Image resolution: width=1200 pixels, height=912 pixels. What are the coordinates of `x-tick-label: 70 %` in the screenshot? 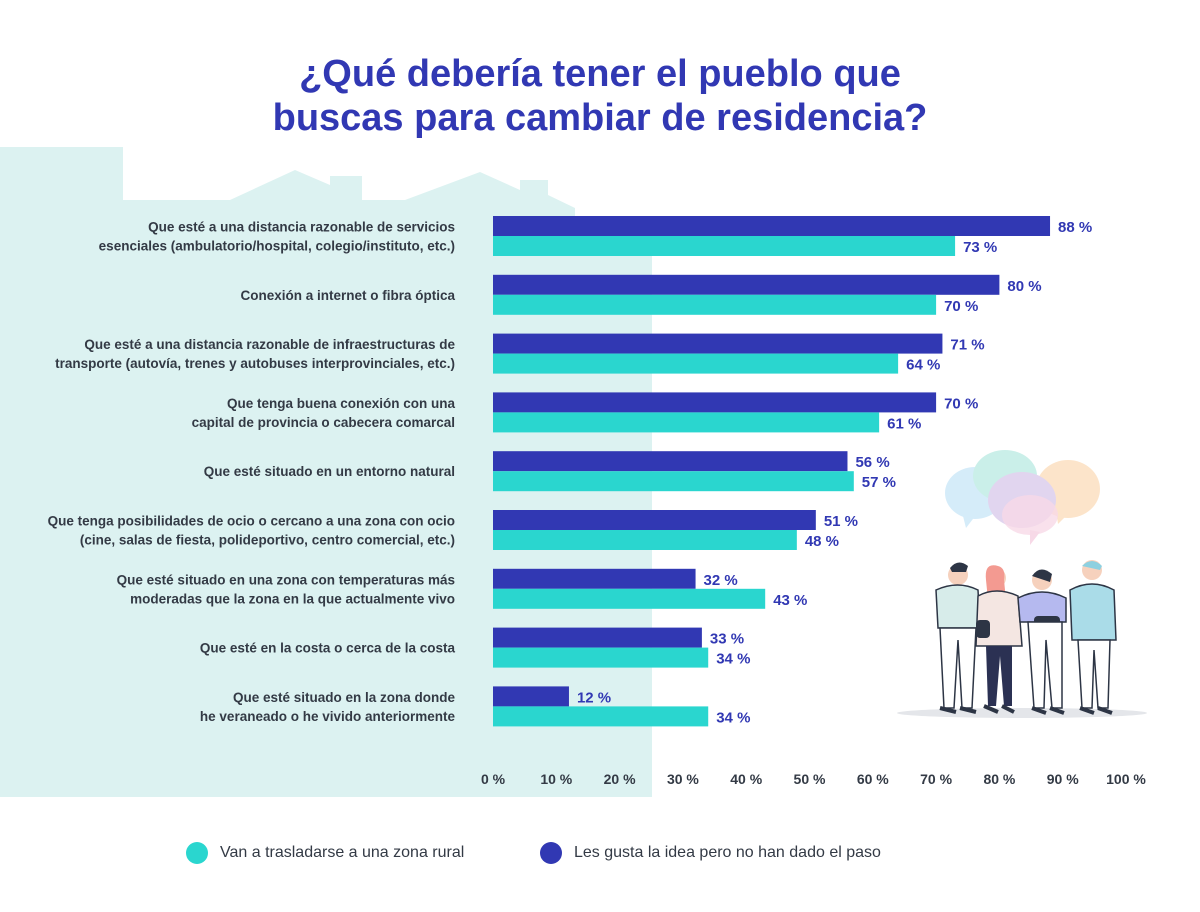 It's located at (936, 779).